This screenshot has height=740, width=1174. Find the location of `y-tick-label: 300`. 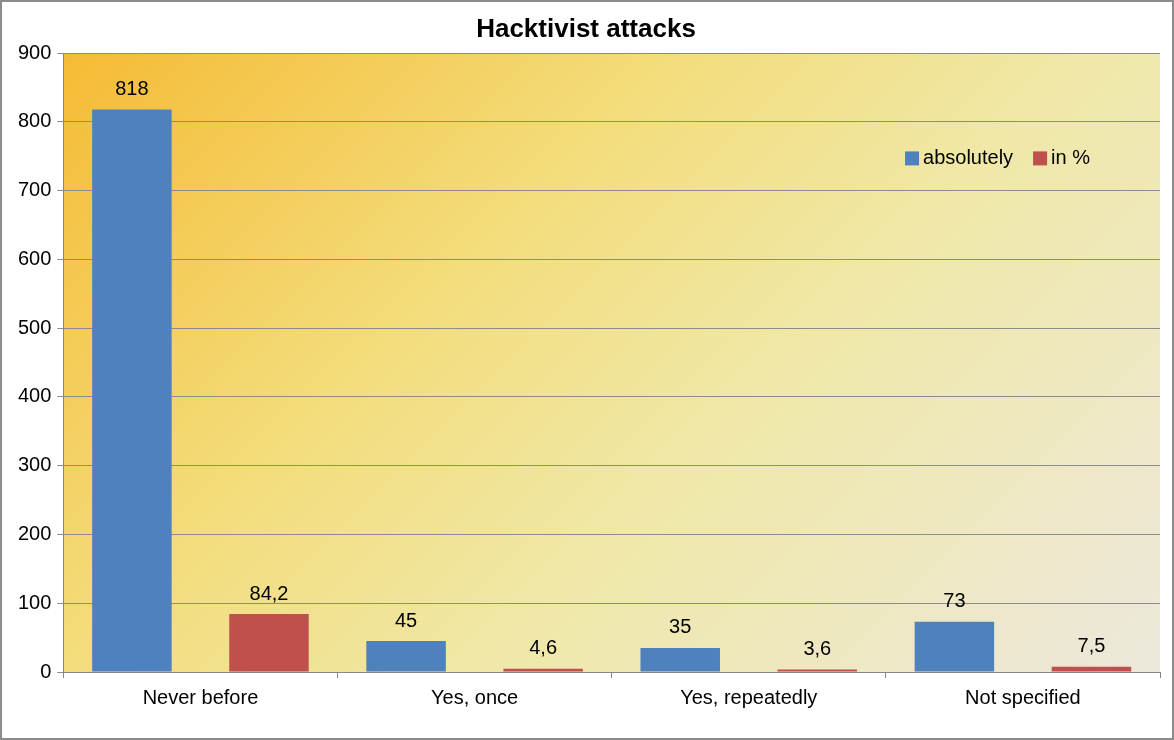

y-tick-label: 300 is located at coordinates (34, 464).